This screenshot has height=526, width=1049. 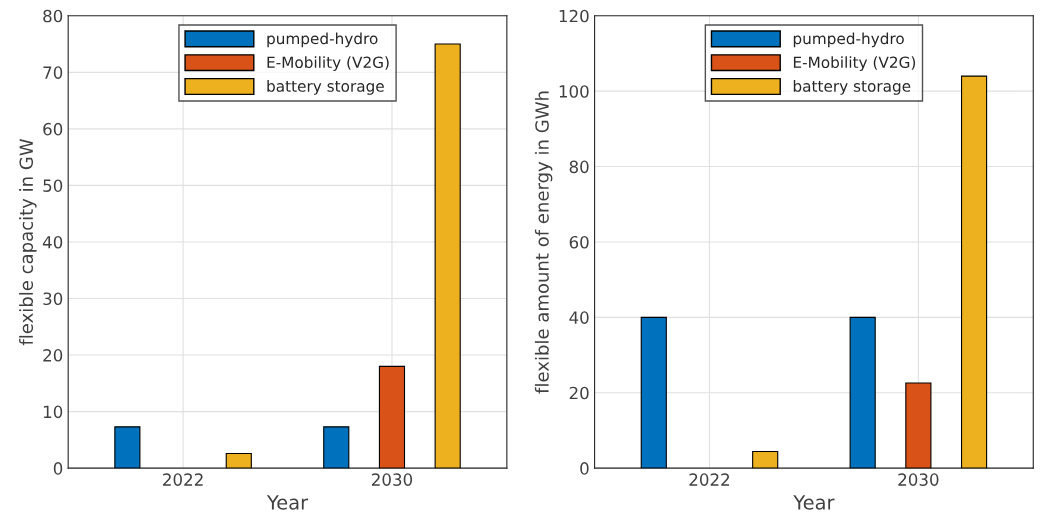 What do you see at coordinates (53, 185) in the screenshot?
I see `y-tick-label: 50` at bounding box center [53, 185].